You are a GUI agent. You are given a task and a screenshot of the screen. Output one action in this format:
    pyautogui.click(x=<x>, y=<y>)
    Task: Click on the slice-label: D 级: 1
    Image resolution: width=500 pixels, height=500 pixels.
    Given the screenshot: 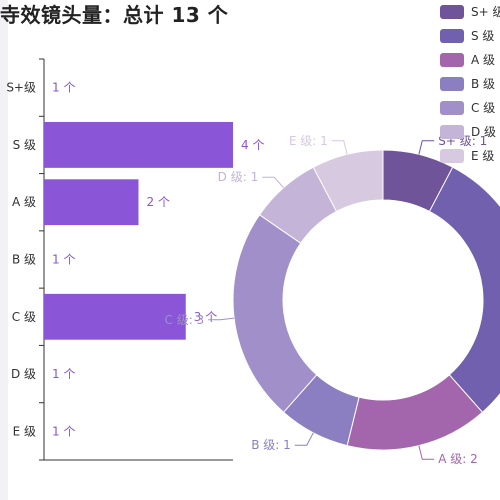 What is the action you would take?
    pyautogui.click(x=238, y=177)
    